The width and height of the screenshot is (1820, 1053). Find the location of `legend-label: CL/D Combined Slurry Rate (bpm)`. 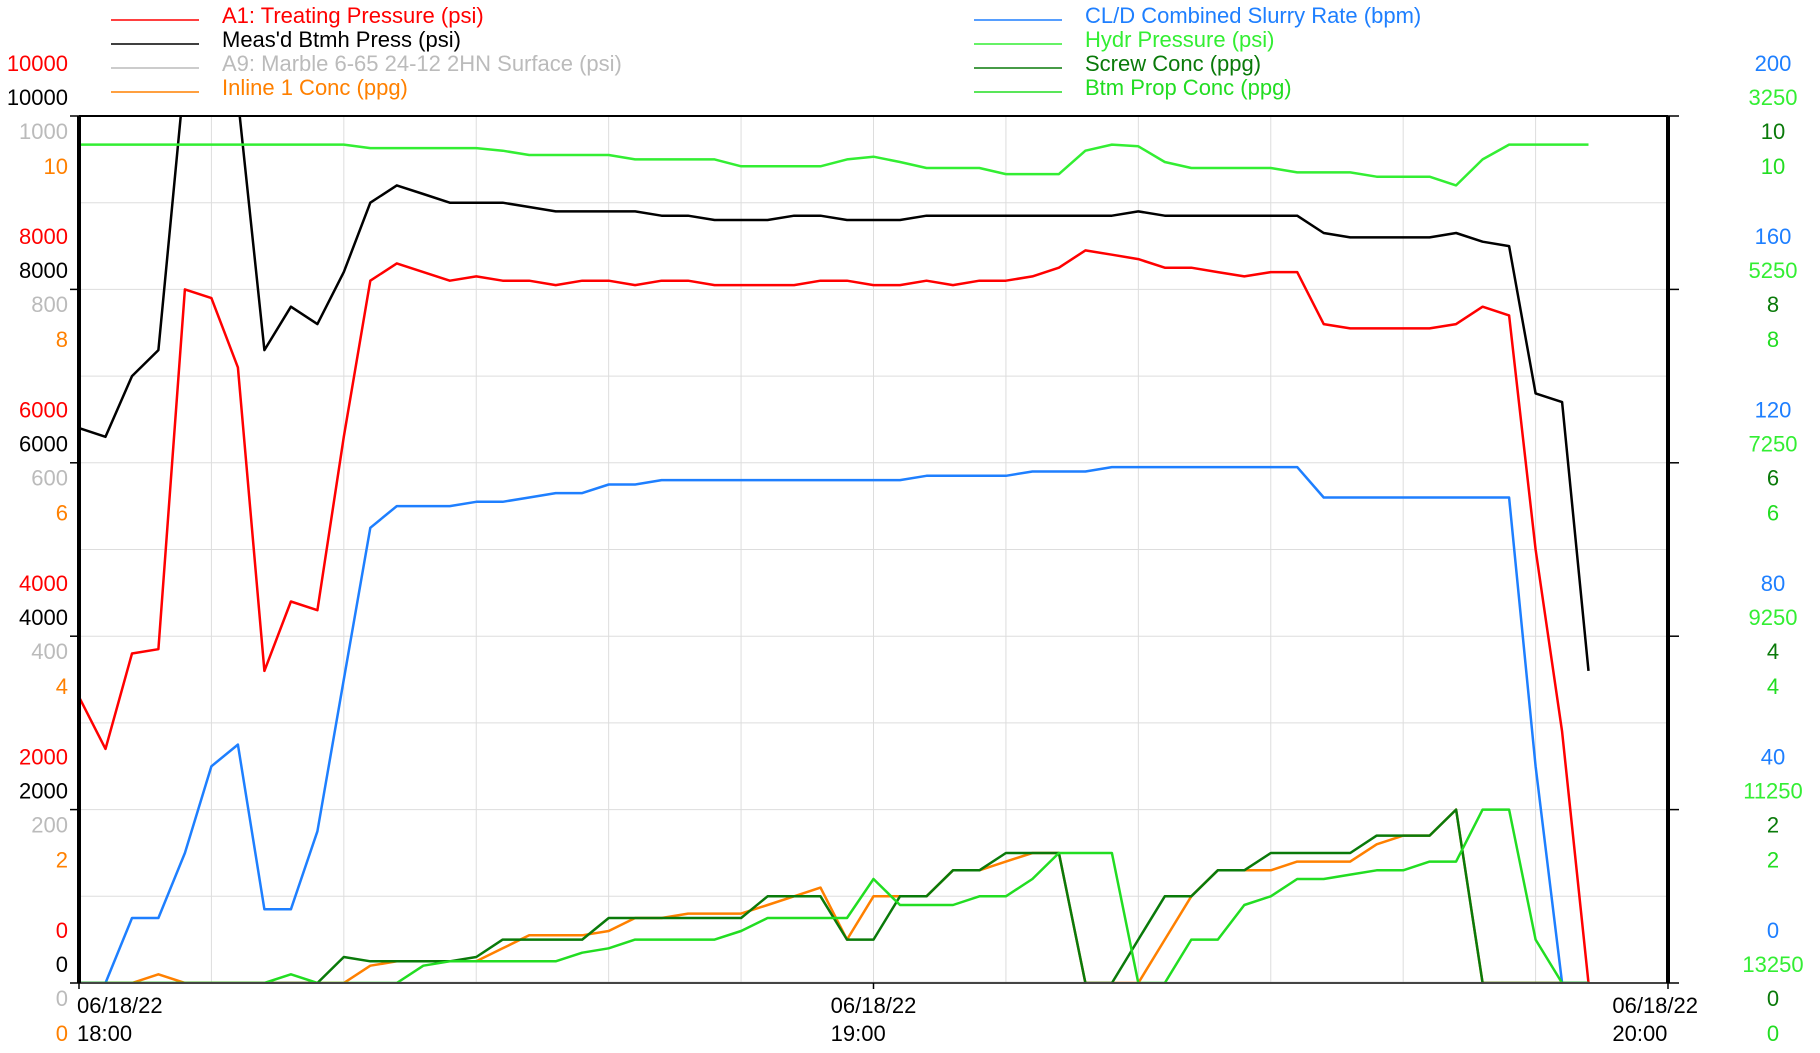

legend-label: CL/D Combined Slurry Rate (bpm) is located at coordinates (1253, 15).